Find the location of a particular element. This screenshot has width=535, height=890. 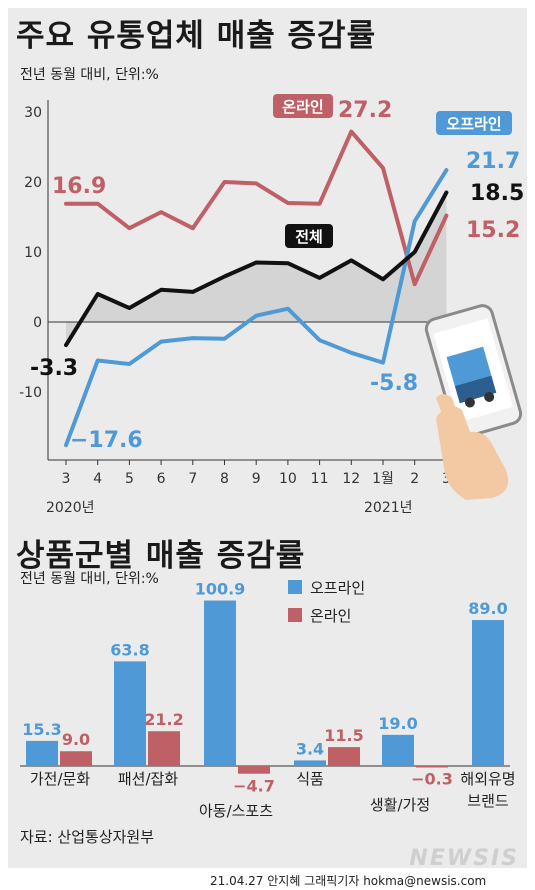

hand-icon is located at coordinates (472, 447).